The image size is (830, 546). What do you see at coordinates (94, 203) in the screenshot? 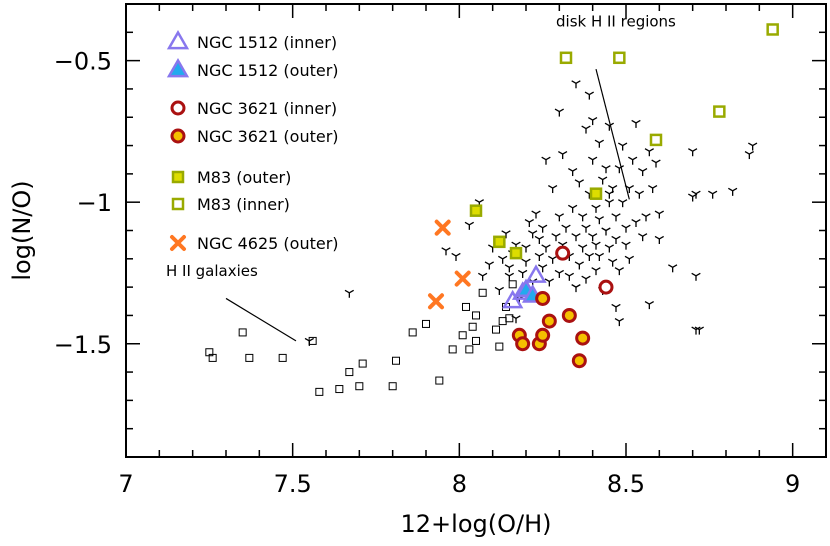
I see `y-tick-label: −1` at bounding box center [94, 203].